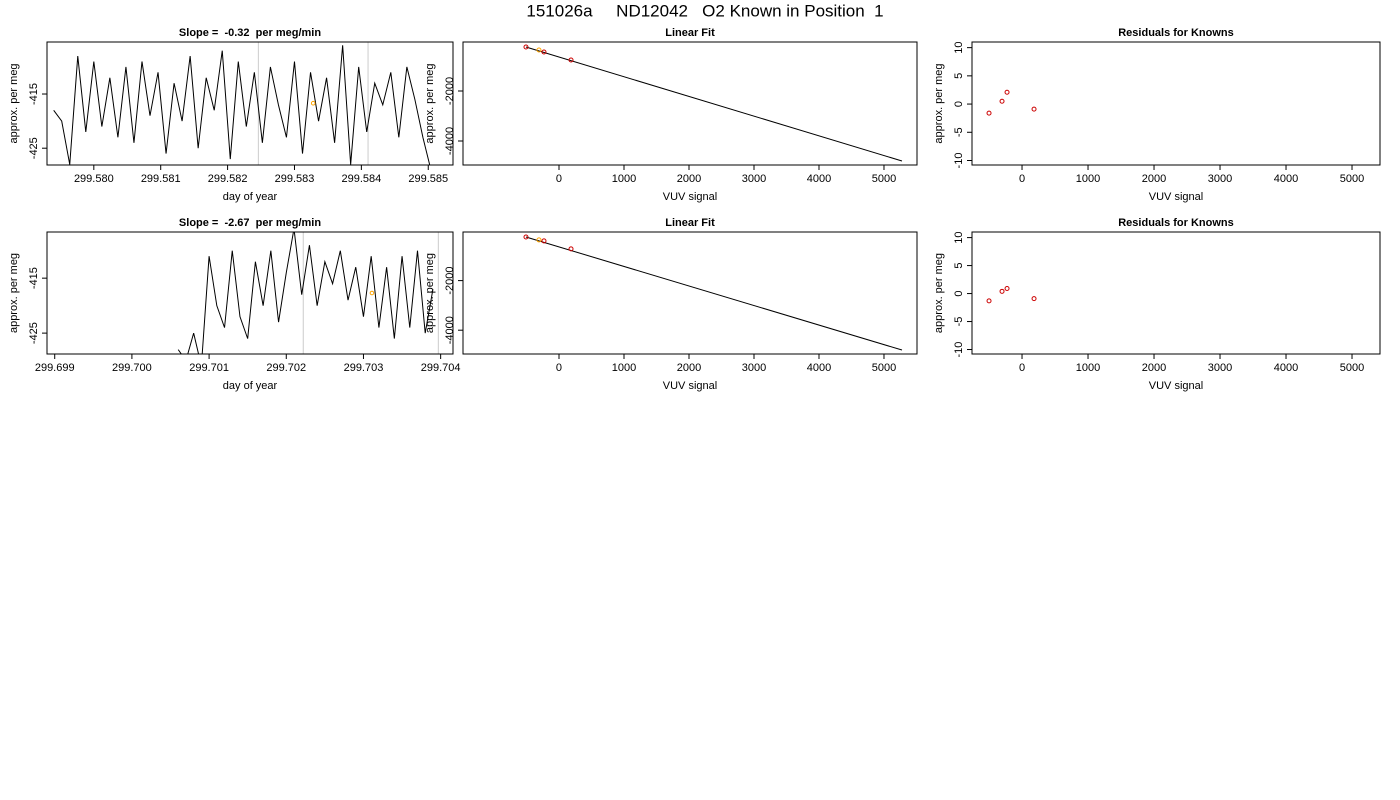 The image size is (1400, 800). Describe the element at coordinates (364, 368) in the screenshot. I see `x-tick-label: 299.703` at that location.